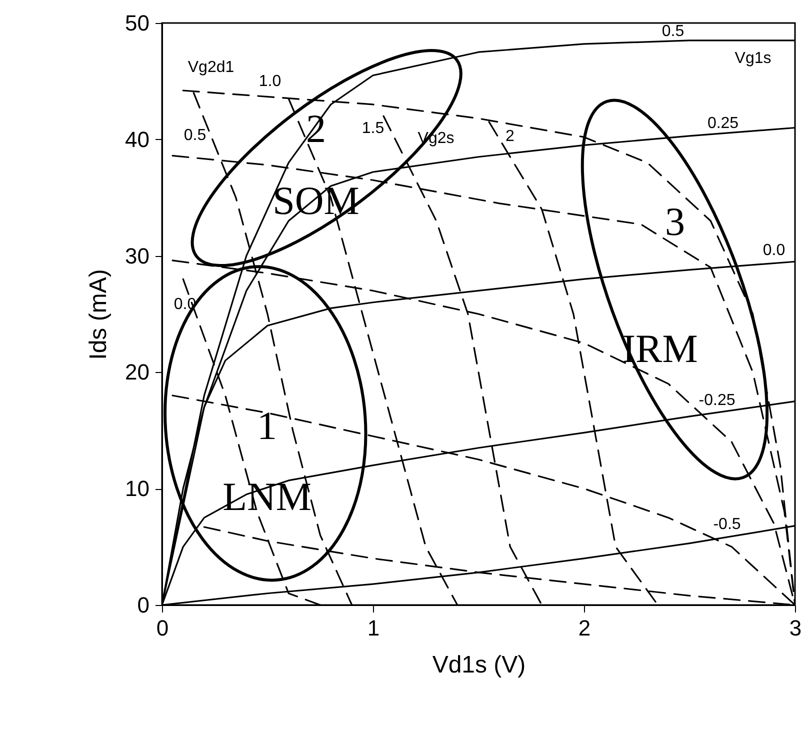 The height and width of the screenshot is (733, 809). What do you see at coordinates (373, 128) in the screenshot?
I see `annotation: 1.5` at bounding box center [373, 128].